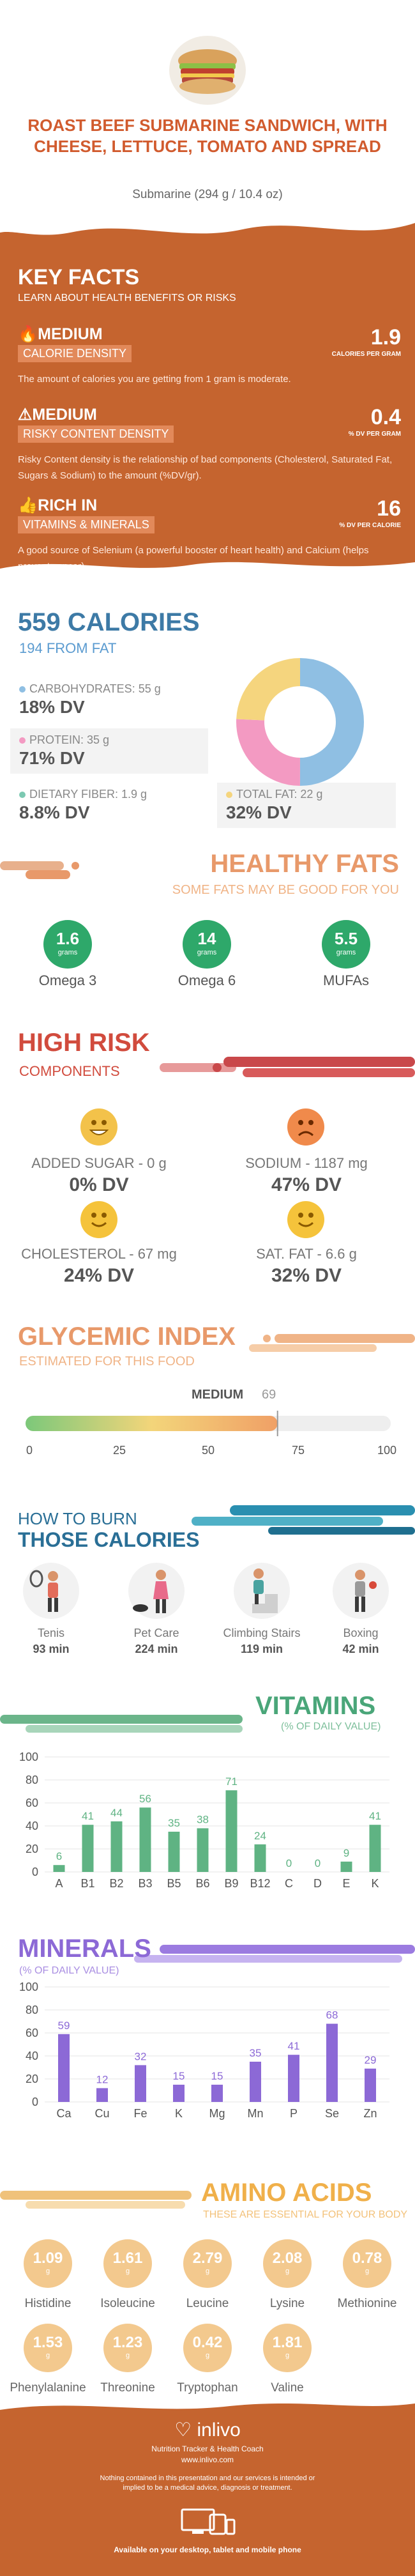  I want to click on mufas-label: MUFAs, so click(346, 980).